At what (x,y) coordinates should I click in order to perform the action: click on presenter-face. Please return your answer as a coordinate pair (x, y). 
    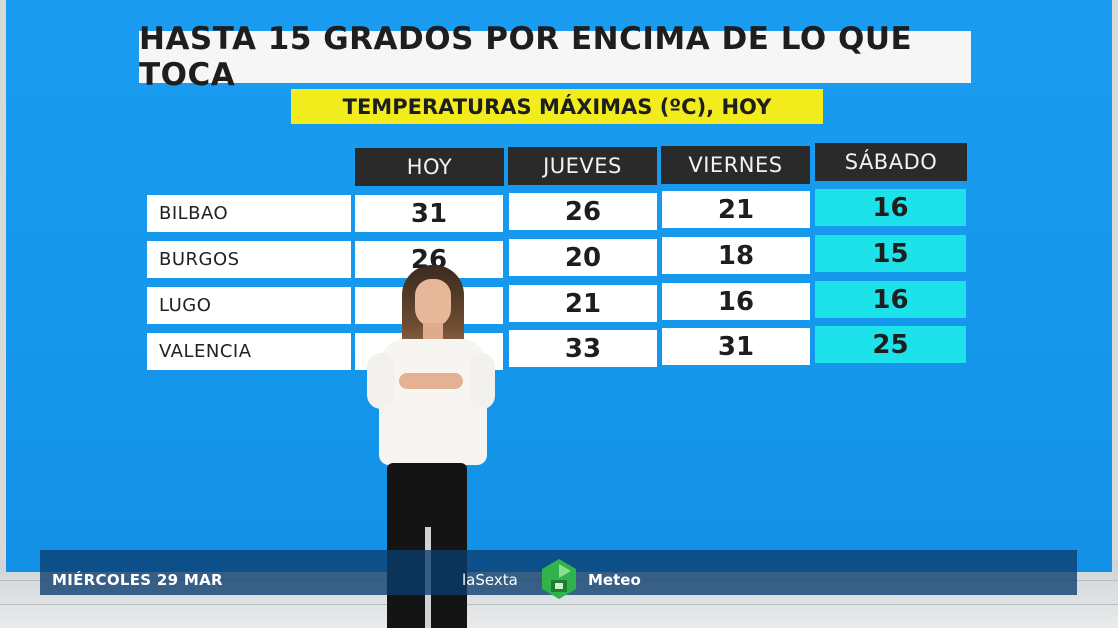
    Looking at the image, I should click on (433, 303).